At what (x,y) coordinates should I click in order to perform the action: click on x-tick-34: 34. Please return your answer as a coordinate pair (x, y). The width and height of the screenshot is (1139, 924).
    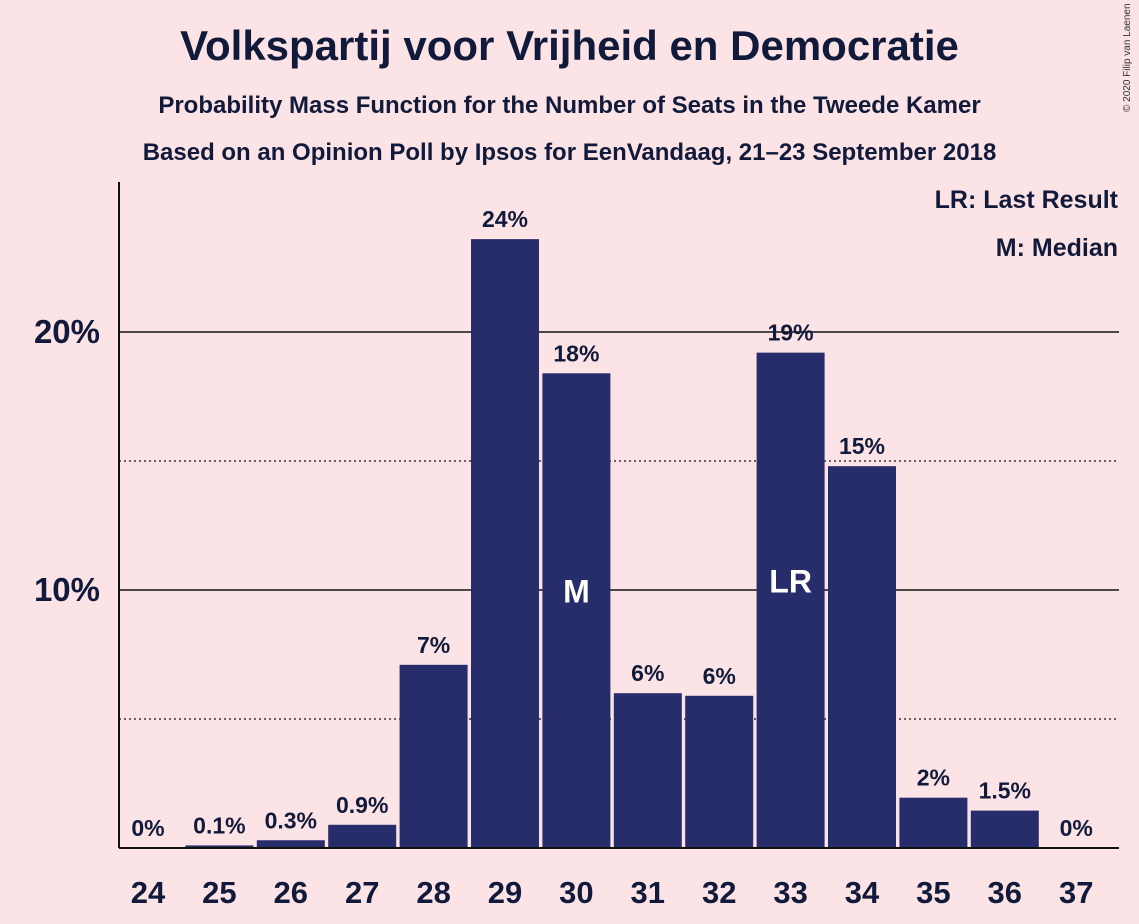
    Looking at the image, I should click on (862, 892).